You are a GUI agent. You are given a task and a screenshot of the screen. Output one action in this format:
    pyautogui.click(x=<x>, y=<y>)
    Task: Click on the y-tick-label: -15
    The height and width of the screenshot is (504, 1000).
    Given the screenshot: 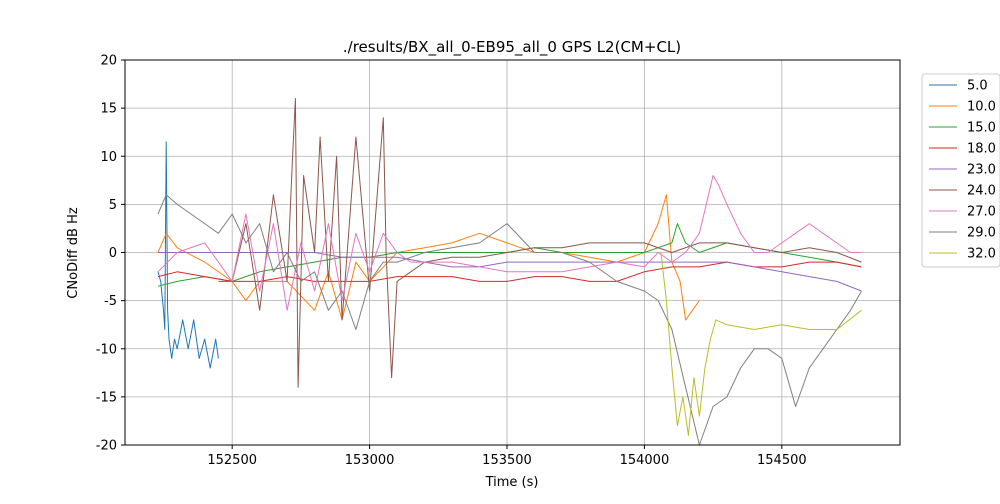 What is the action you would take?
    pyautogui.click(x=106, y=397)
    